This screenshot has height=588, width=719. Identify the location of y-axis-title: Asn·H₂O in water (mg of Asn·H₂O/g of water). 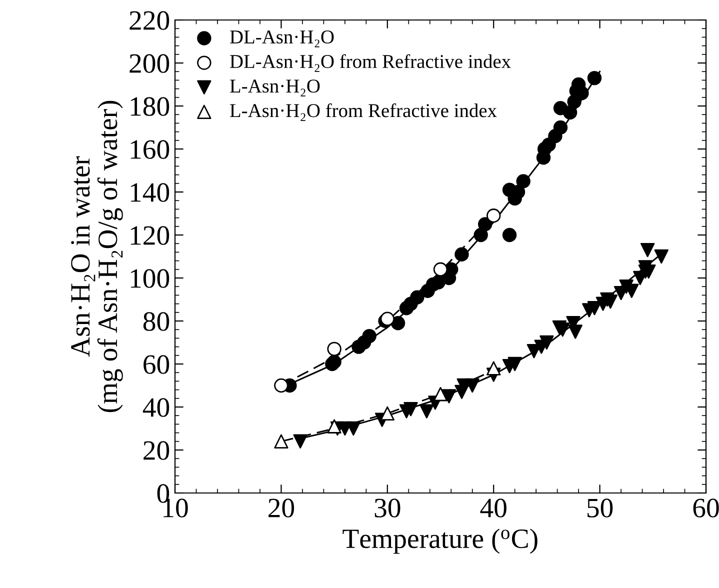
(97, 256).